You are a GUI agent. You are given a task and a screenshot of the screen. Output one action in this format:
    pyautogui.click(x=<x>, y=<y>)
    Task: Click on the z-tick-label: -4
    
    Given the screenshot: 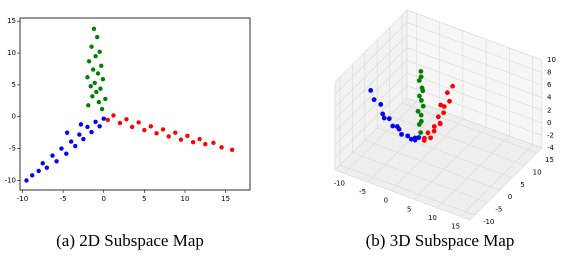 What is the action you would take?
    pyautogui.click(x=551, y=148)
    